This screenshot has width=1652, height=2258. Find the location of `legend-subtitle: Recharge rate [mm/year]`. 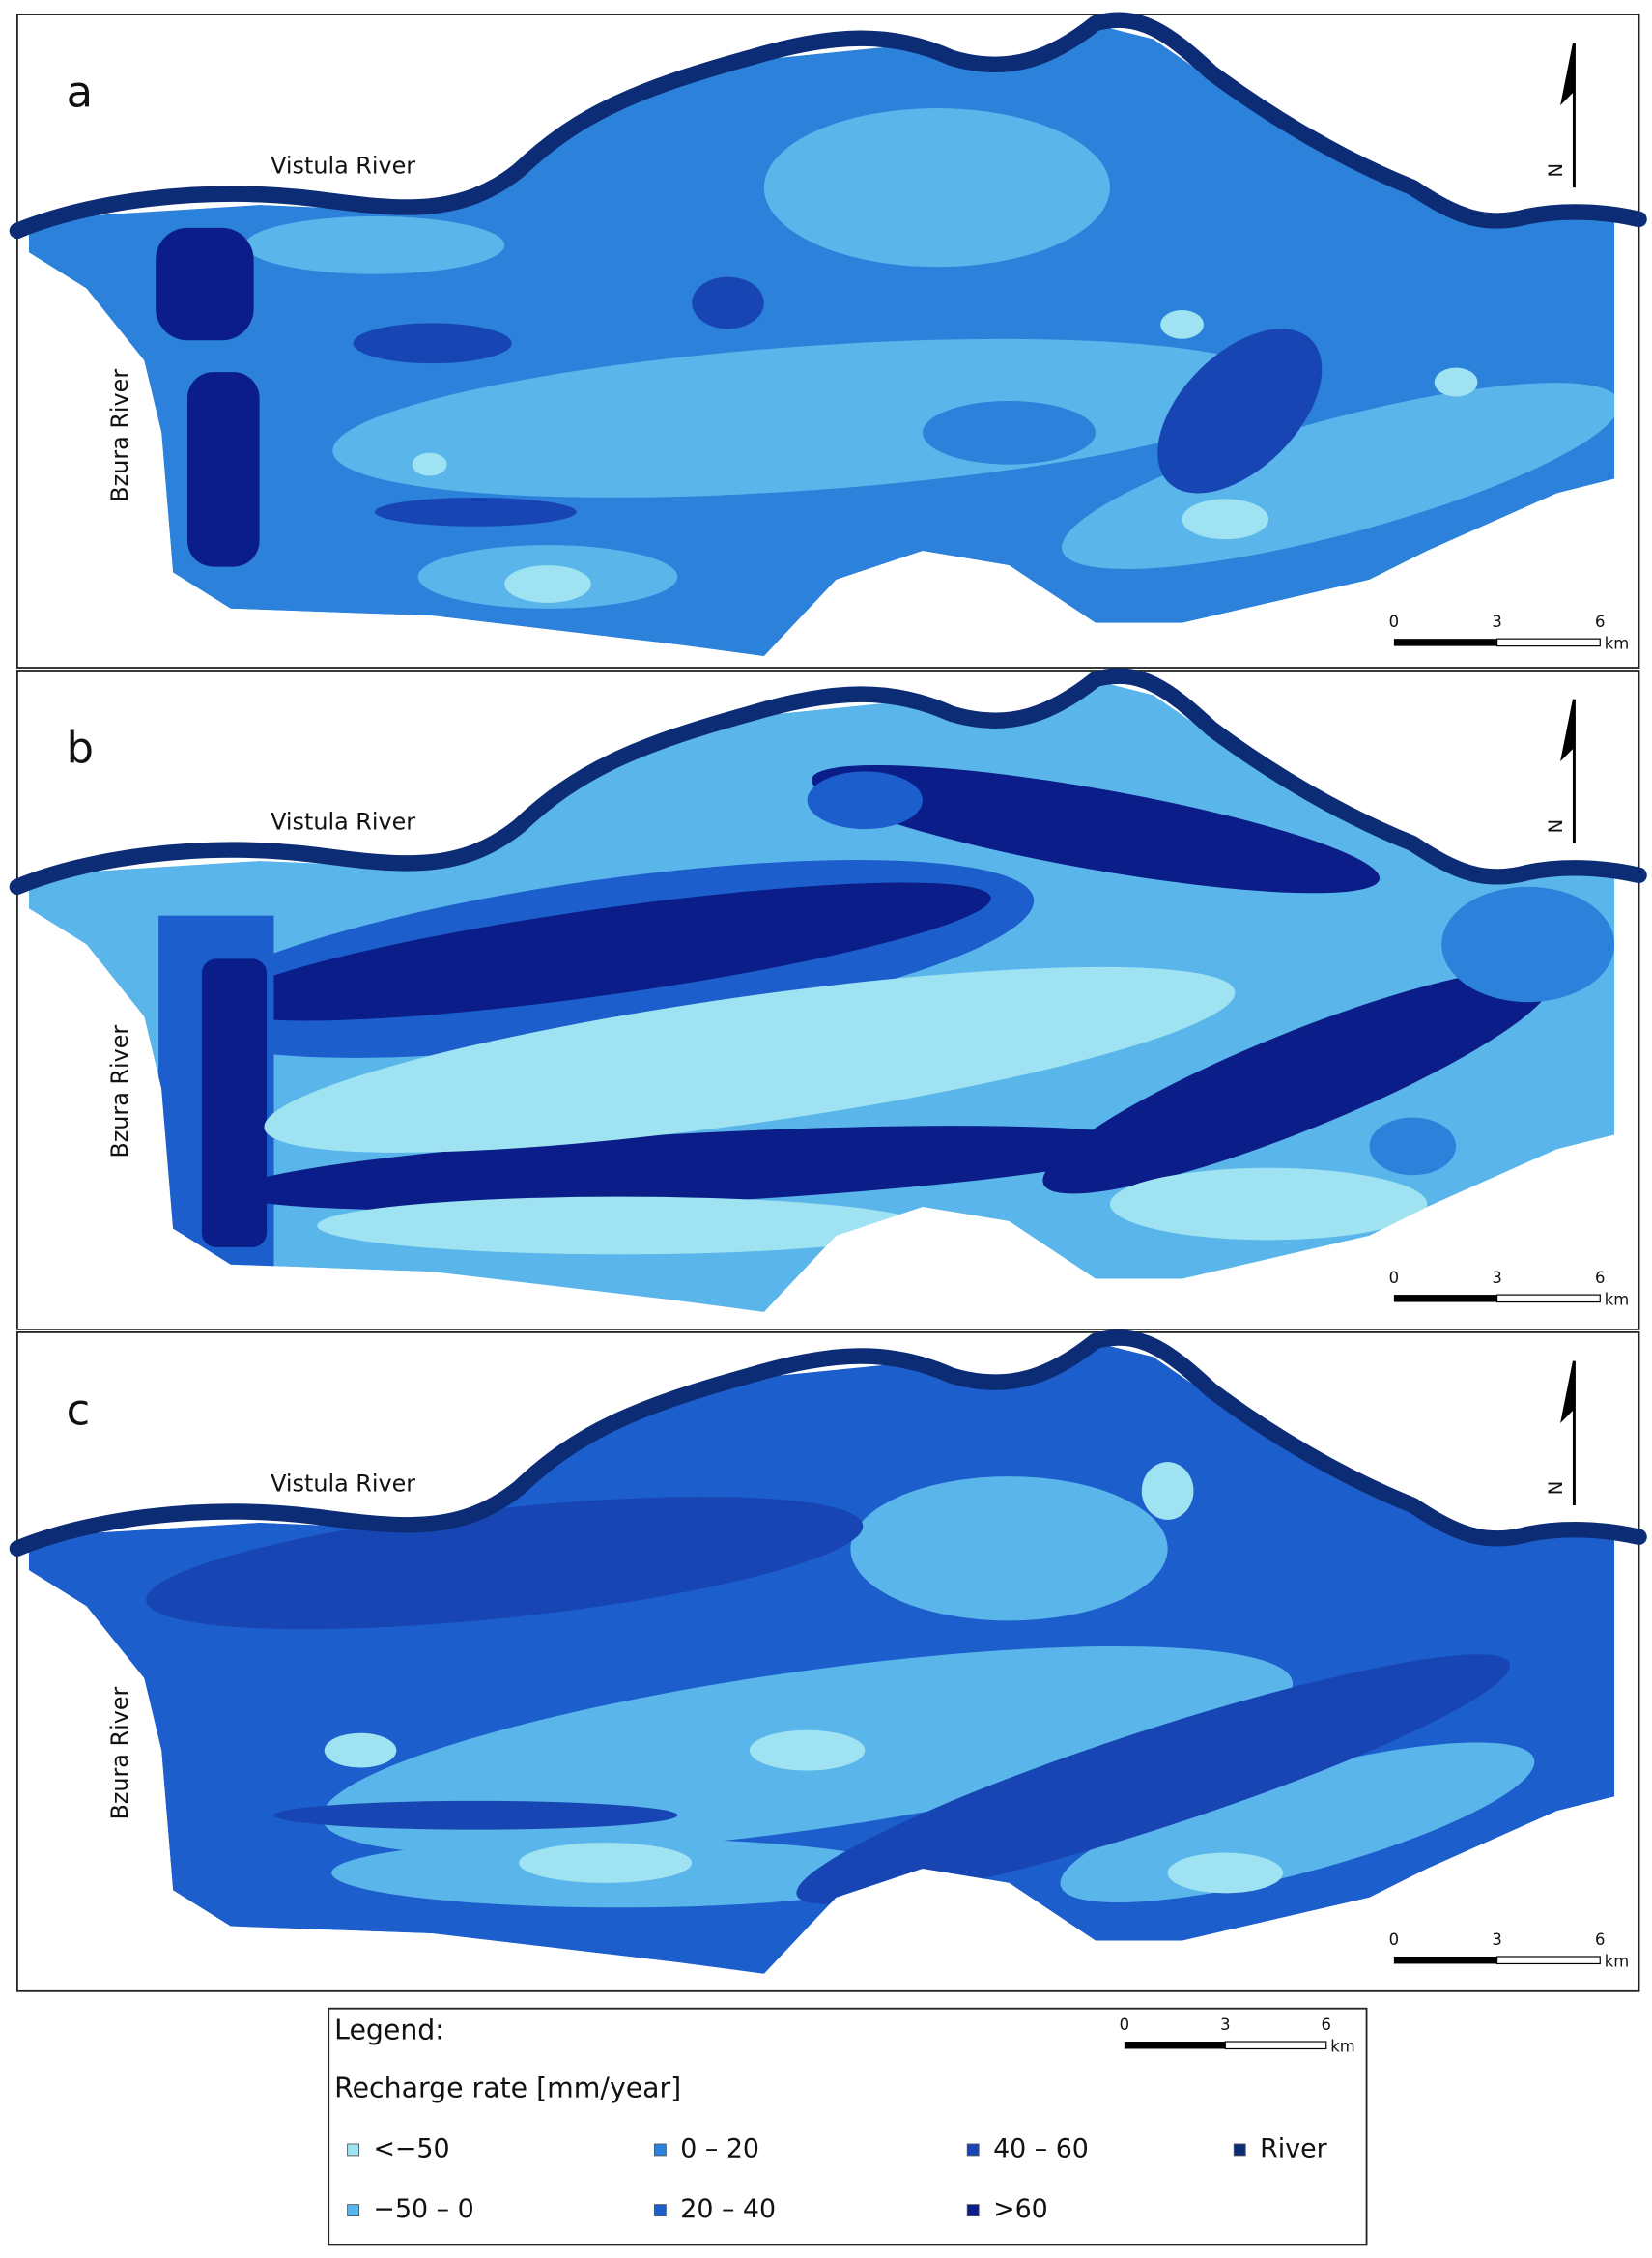

legend-subtitle: Recharge rate [mm/year] is located at coordinates (507, 2087).